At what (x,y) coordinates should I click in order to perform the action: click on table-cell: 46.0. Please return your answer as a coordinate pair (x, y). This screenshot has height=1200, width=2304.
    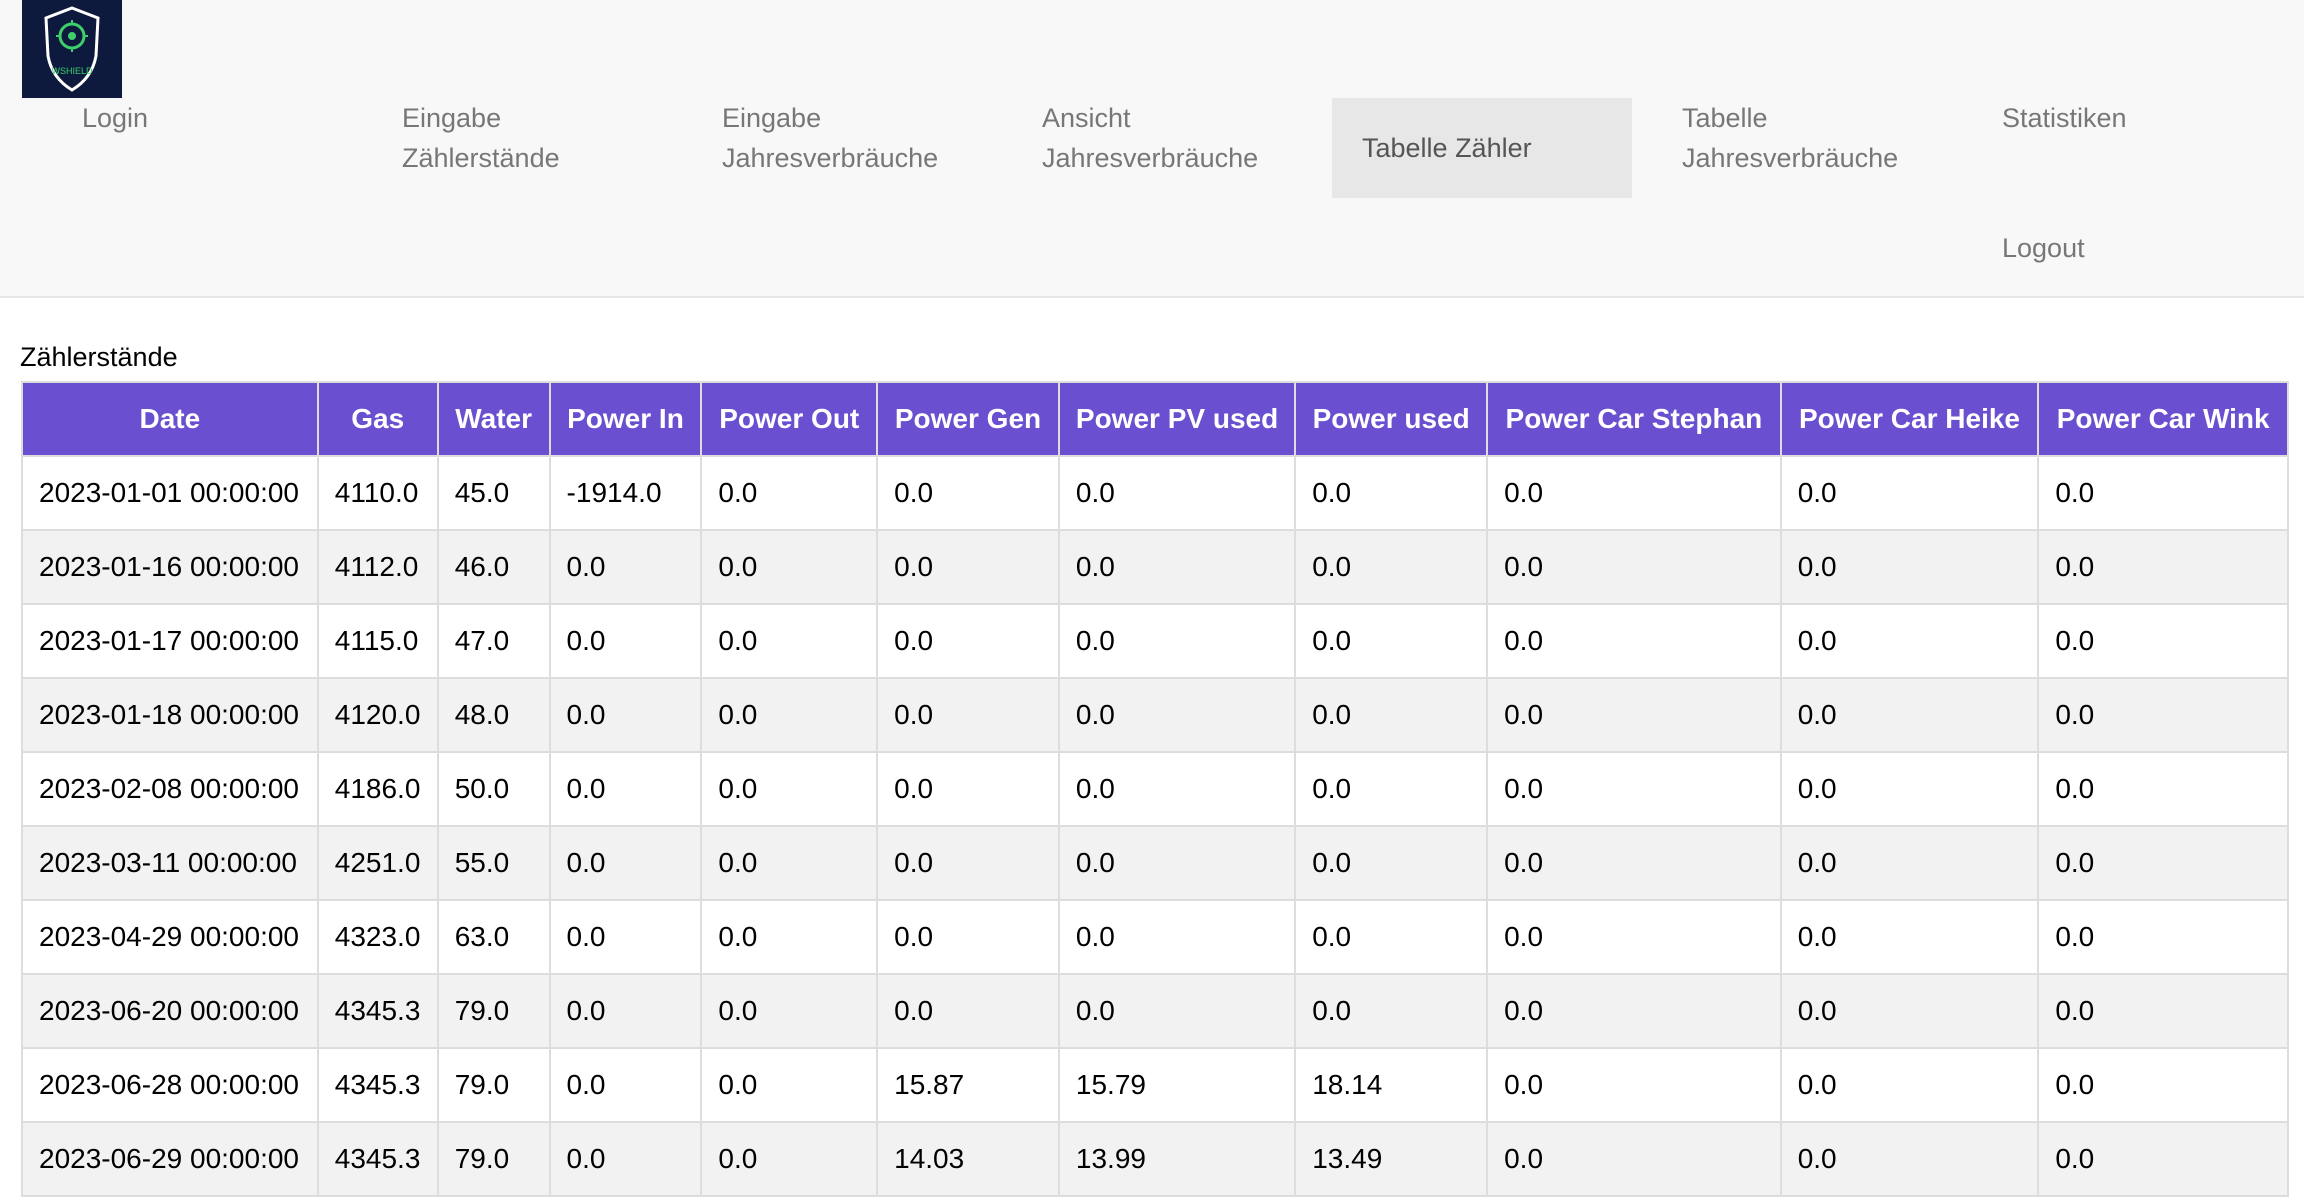
    Looking at the image, I should click on (493, 567).